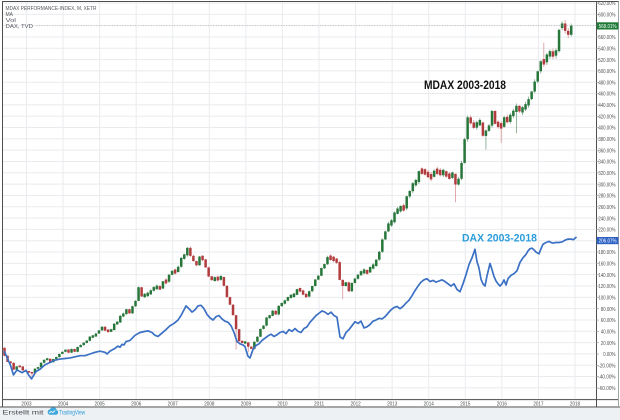 This screenshot has width=620, height=420. What do you see at coordinates (609, 355) in the screenshot?
I see `svg-text: 0.00%` at bounding box center [609, 355].